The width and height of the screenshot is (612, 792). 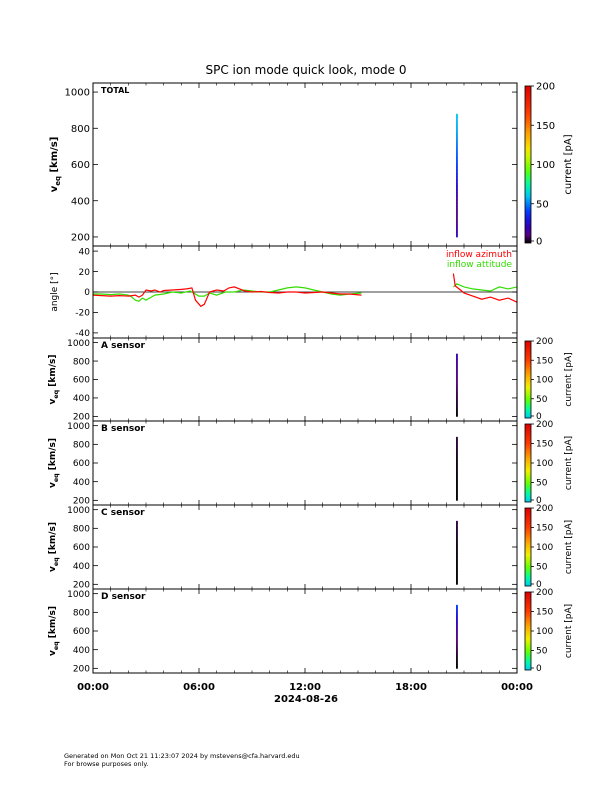 I want to click on ylabel-units: [km/s], so click(x=53, y=623).